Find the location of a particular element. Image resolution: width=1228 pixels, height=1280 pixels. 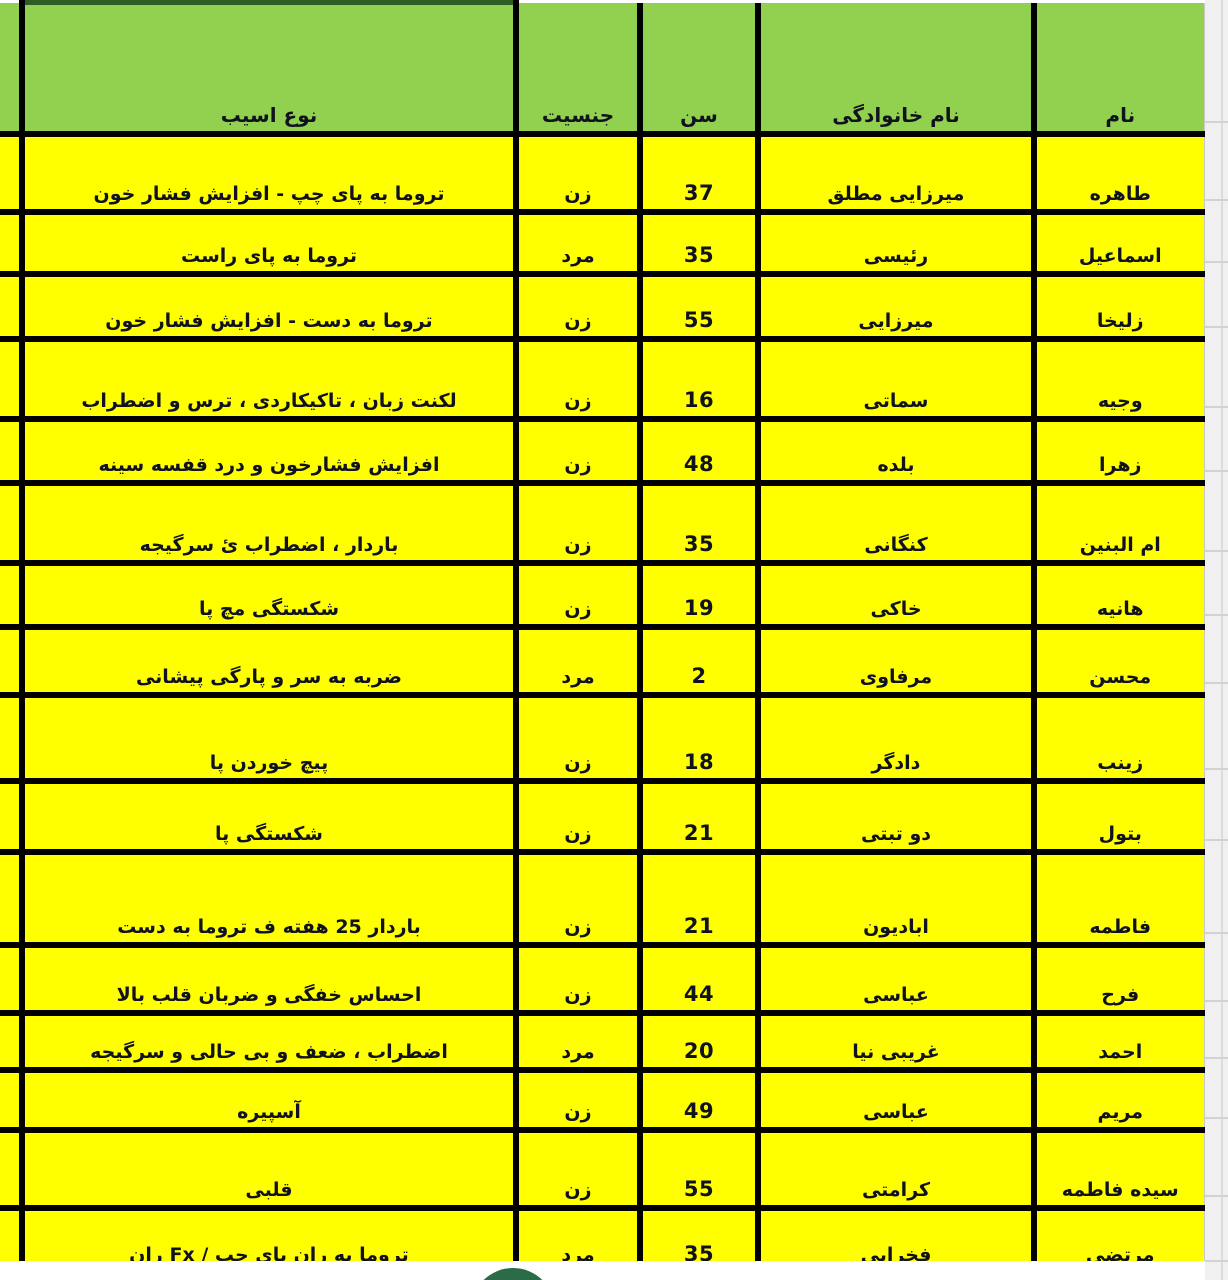

cell-first-name: سیده فاطمه is located at coordinates (1119, 1169).